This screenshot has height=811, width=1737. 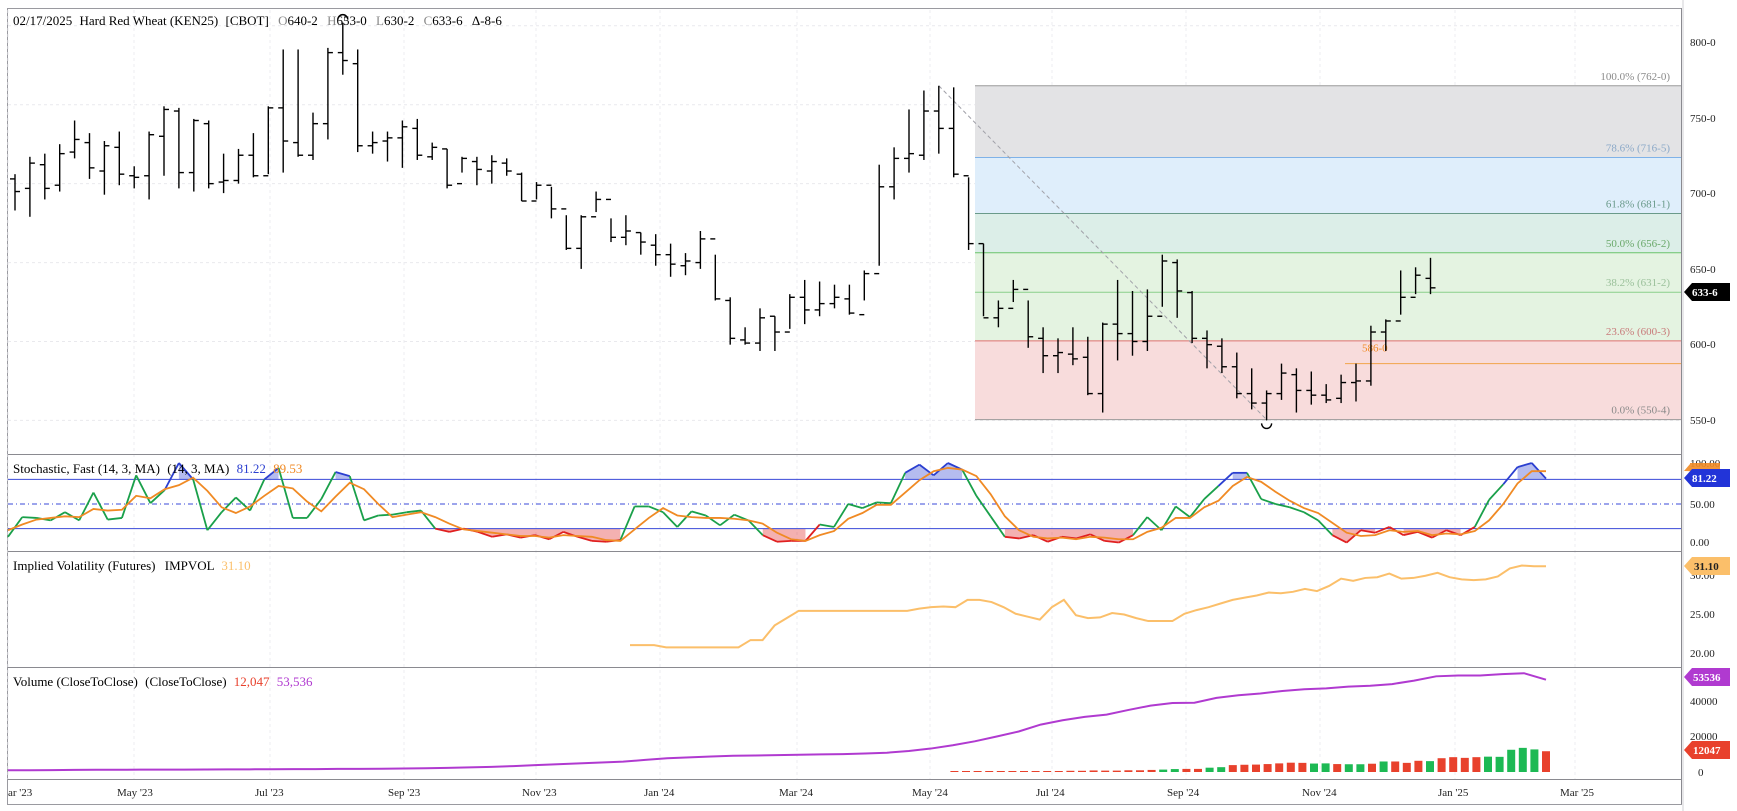 I want to click on time-tick-label: ar '23, so click(x=20, y=793).